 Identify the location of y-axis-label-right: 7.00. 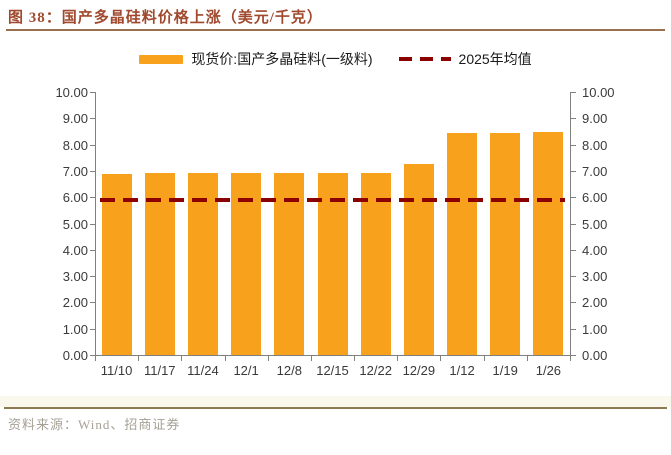
(595, 171).